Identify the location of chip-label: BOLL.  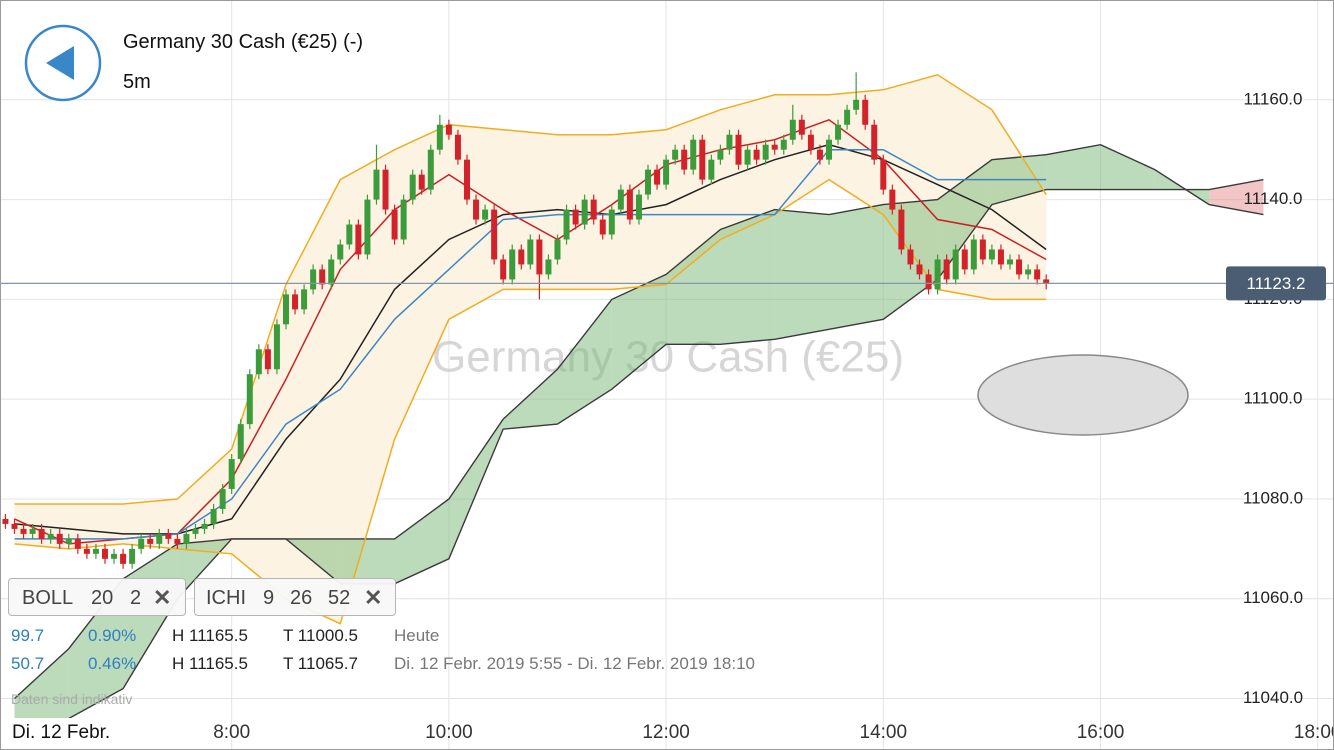
(48, 598).